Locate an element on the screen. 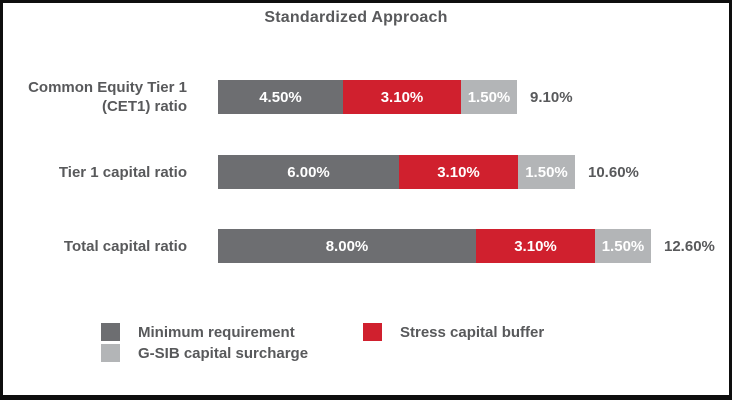 The image size is (732, 400). segment-minimum-requirement: 4.50% is located at coordinates (280, 97).